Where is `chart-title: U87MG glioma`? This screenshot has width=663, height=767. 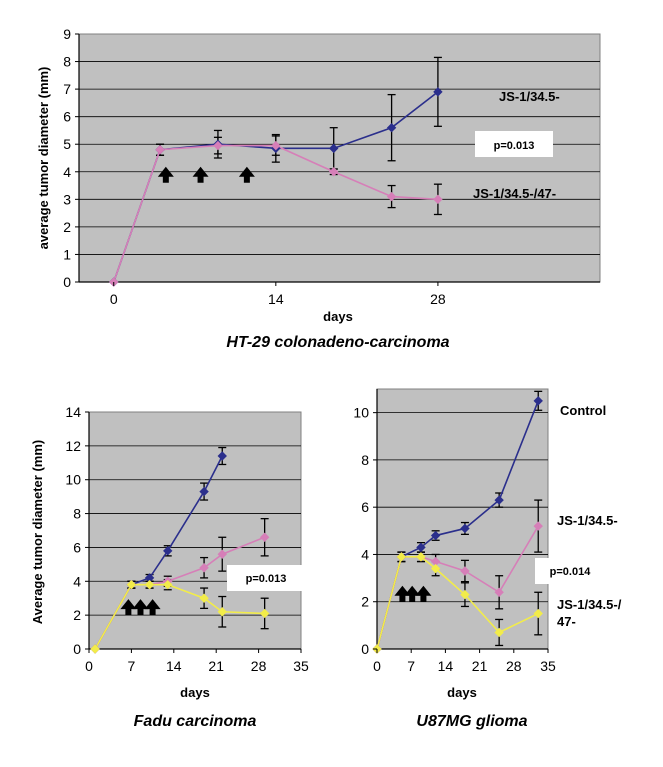 chart-title: U87MG glioma is located at coordinates (471, 721).